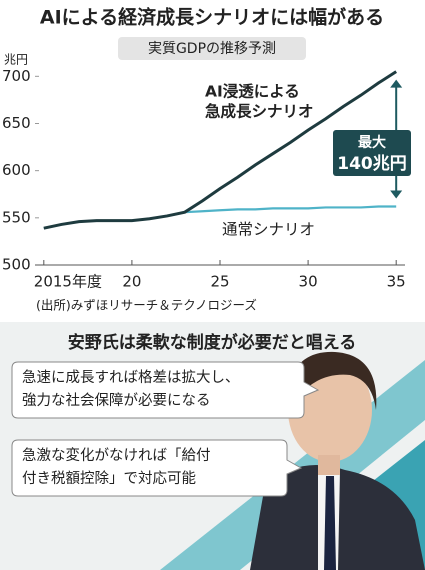 The height and width of the screenshot is (570, 425). Describe the element at coordinates (396, 282) in the screenshot. I see `x-tick-label: 35` at that location.